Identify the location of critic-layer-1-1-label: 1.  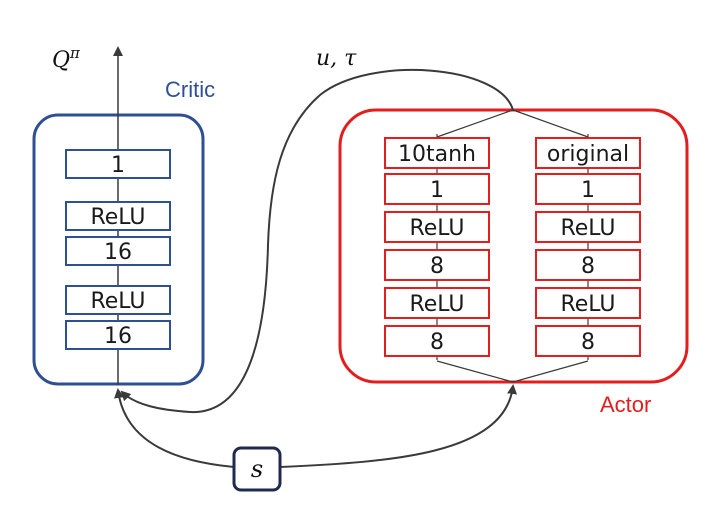
(118, 165).